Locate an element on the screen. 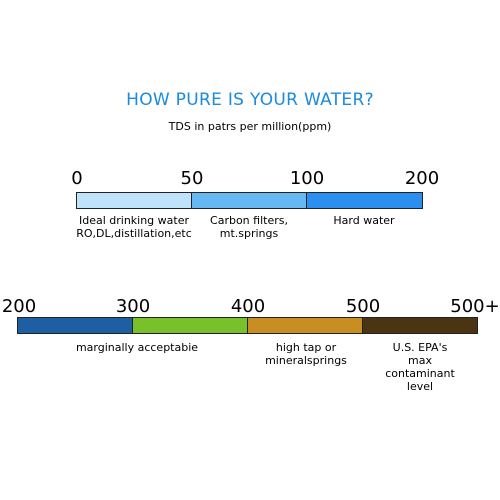 This screenshot has width=500, height=500. scale2-label-hightap: high tap or mineralsprings is located at coordinates (306, 354).